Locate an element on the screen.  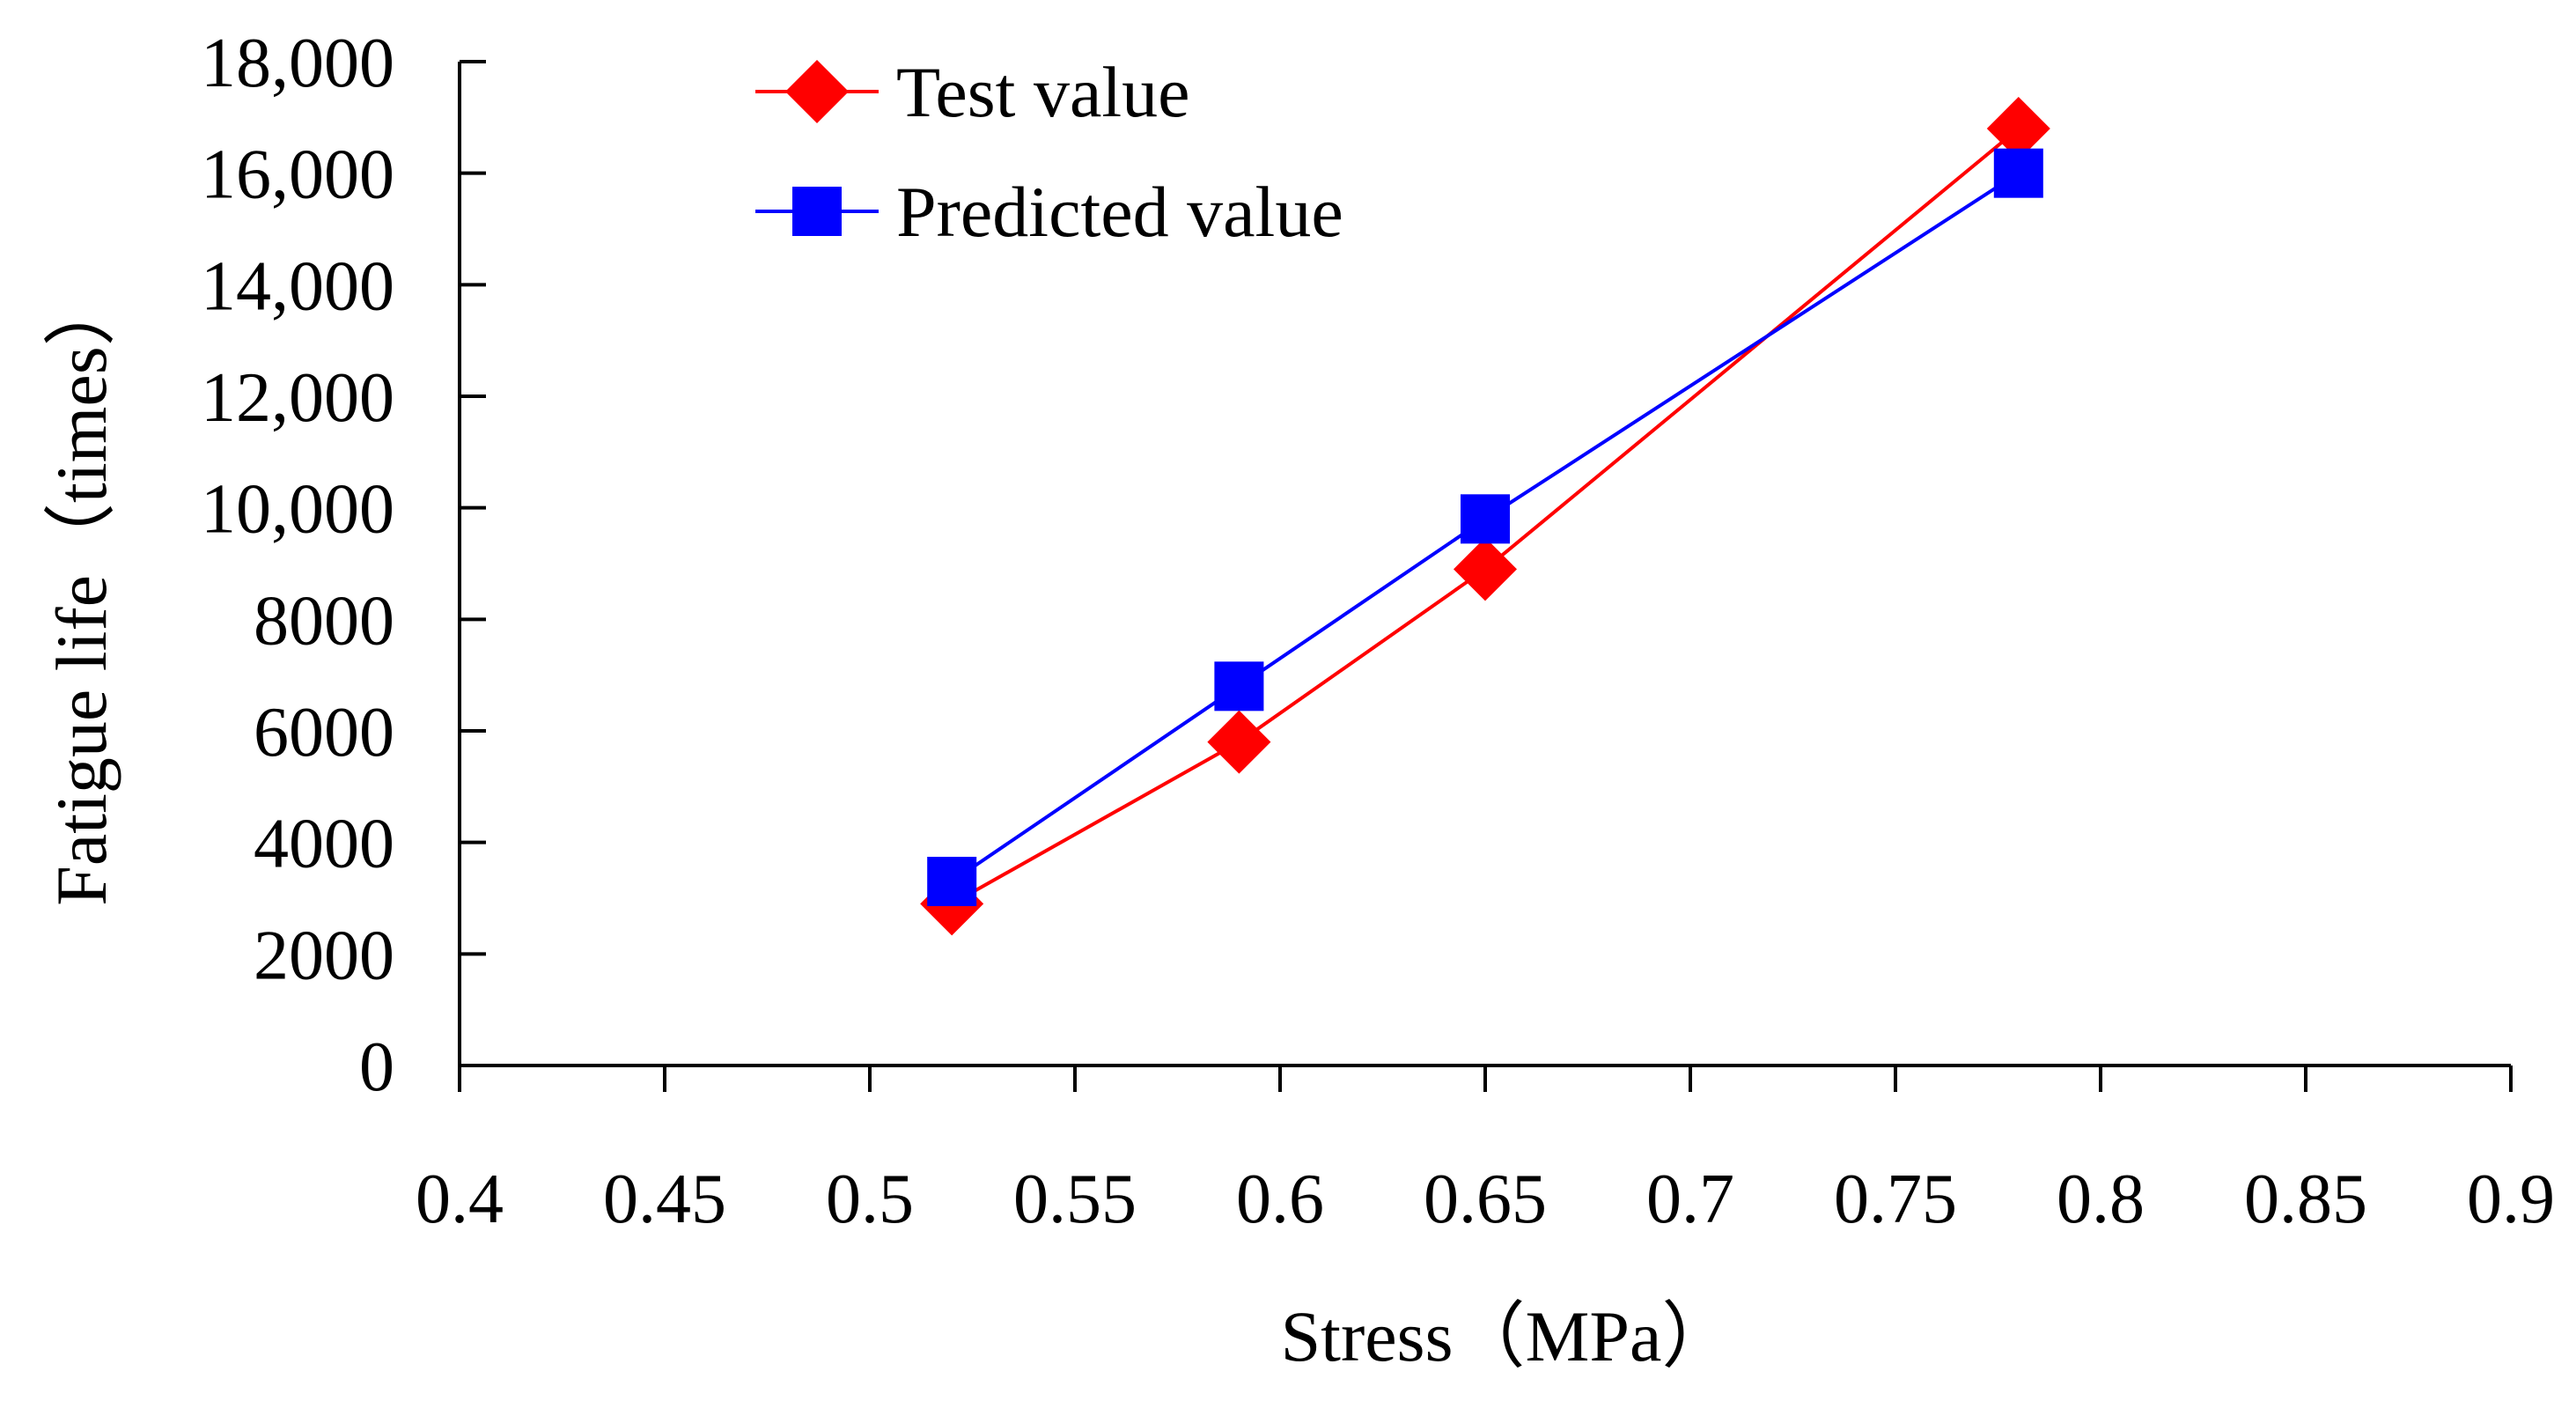
x-tick-label: 0.7 is located at coordinates (1690, 1199).